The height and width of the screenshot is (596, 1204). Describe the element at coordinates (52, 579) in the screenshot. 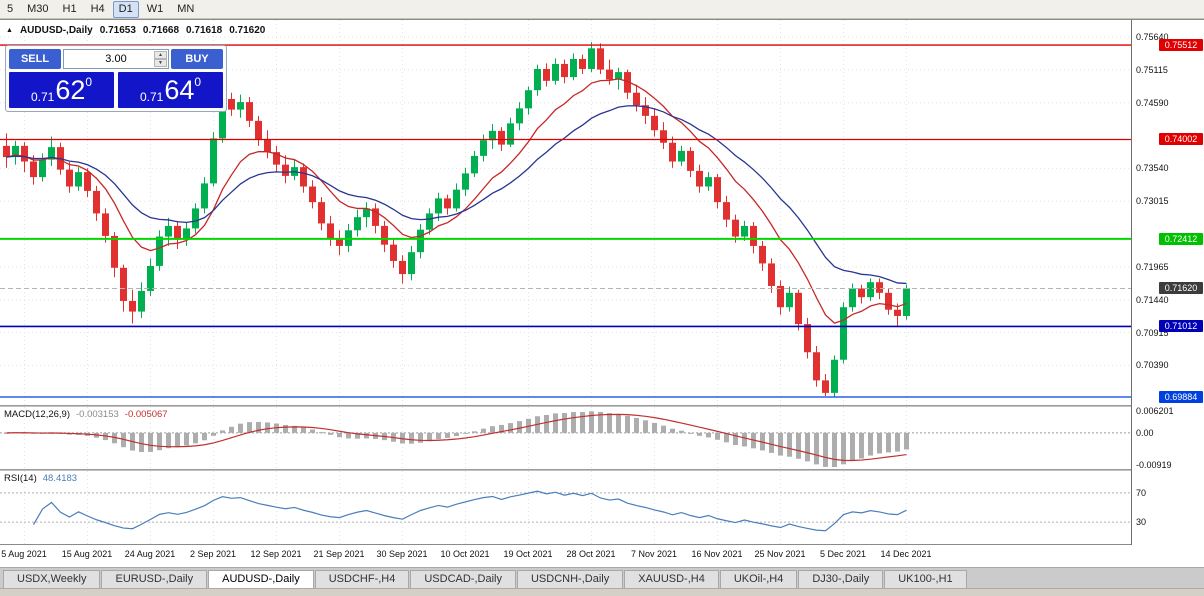

I see `chart-tab-usdx-weekly: USDX,Weekly` at that location.